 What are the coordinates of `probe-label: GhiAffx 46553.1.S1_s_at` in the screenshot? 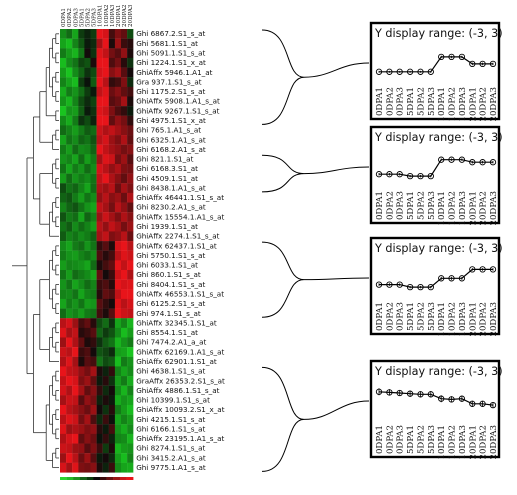 It's located at (180, 294).